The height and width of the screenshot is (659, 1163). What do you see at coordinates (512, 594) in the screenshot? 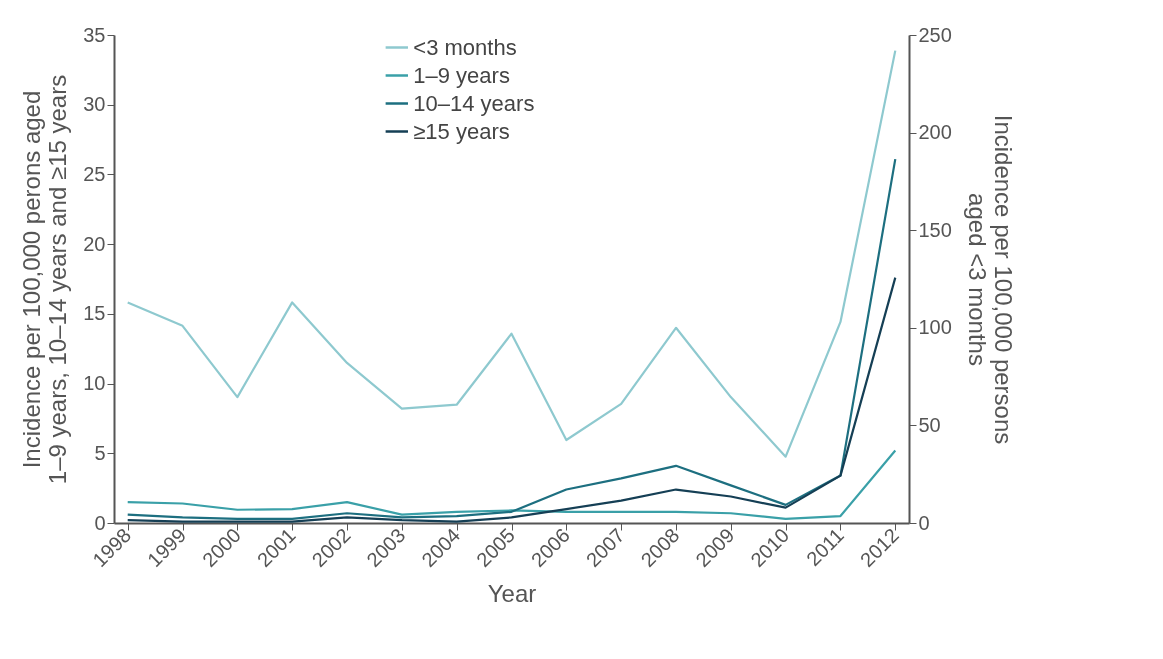
I see `x-axis-title: Year` at bounding box center [512, 594].